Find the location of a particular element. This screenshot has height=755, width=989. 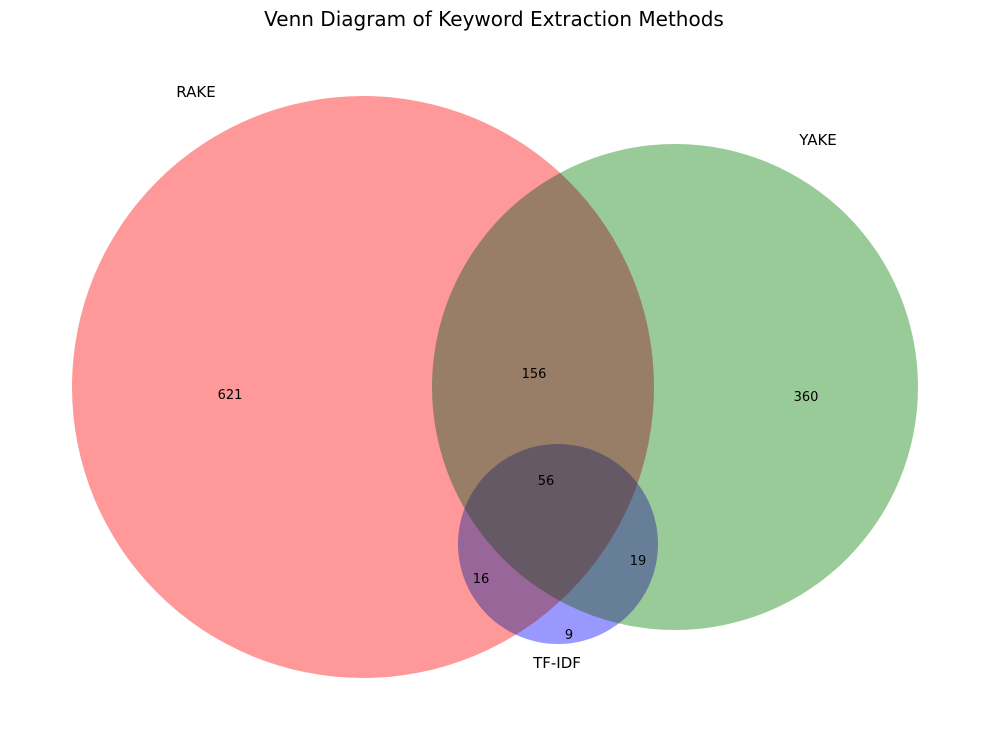

yake-only-count: 360 is located at coordinates (806, 397).